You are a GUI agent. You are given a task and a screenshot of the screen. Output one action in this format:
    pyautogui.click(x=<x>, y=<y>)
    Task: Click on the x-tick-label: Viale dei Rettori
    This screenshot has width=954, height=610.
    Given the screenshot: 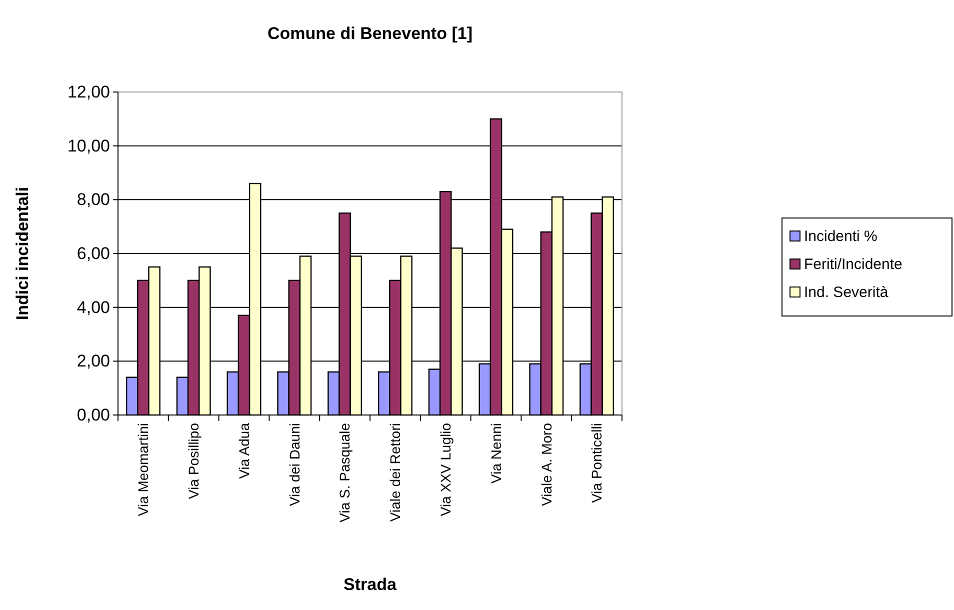 What is the action you would take?
    pyautogui.click(x=395, y=472)
    